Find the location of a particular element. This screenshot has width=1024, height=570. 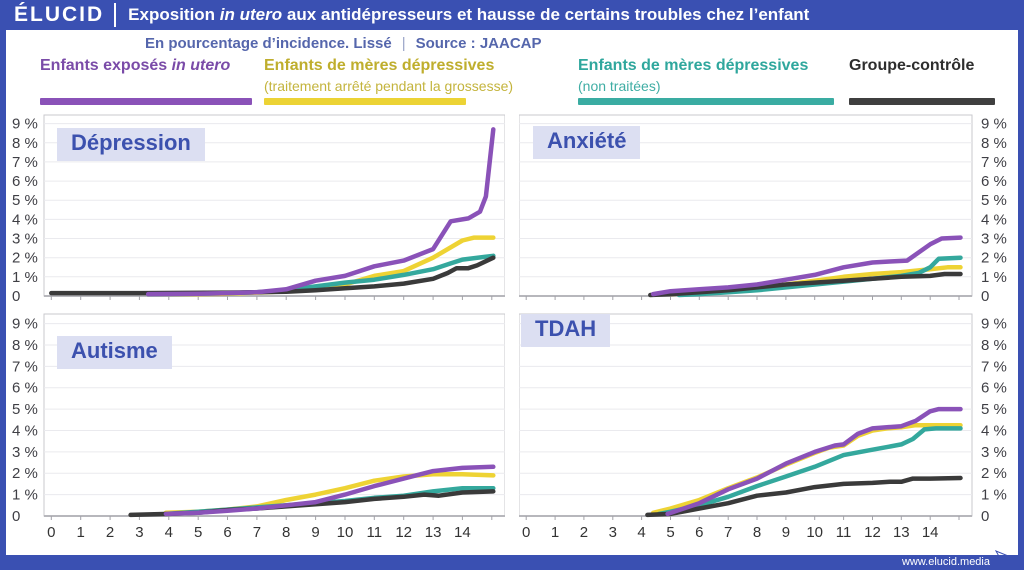

legend-sublabel: (traitement arrêté pendant la grossesse) is located at coordinates (389, 86).